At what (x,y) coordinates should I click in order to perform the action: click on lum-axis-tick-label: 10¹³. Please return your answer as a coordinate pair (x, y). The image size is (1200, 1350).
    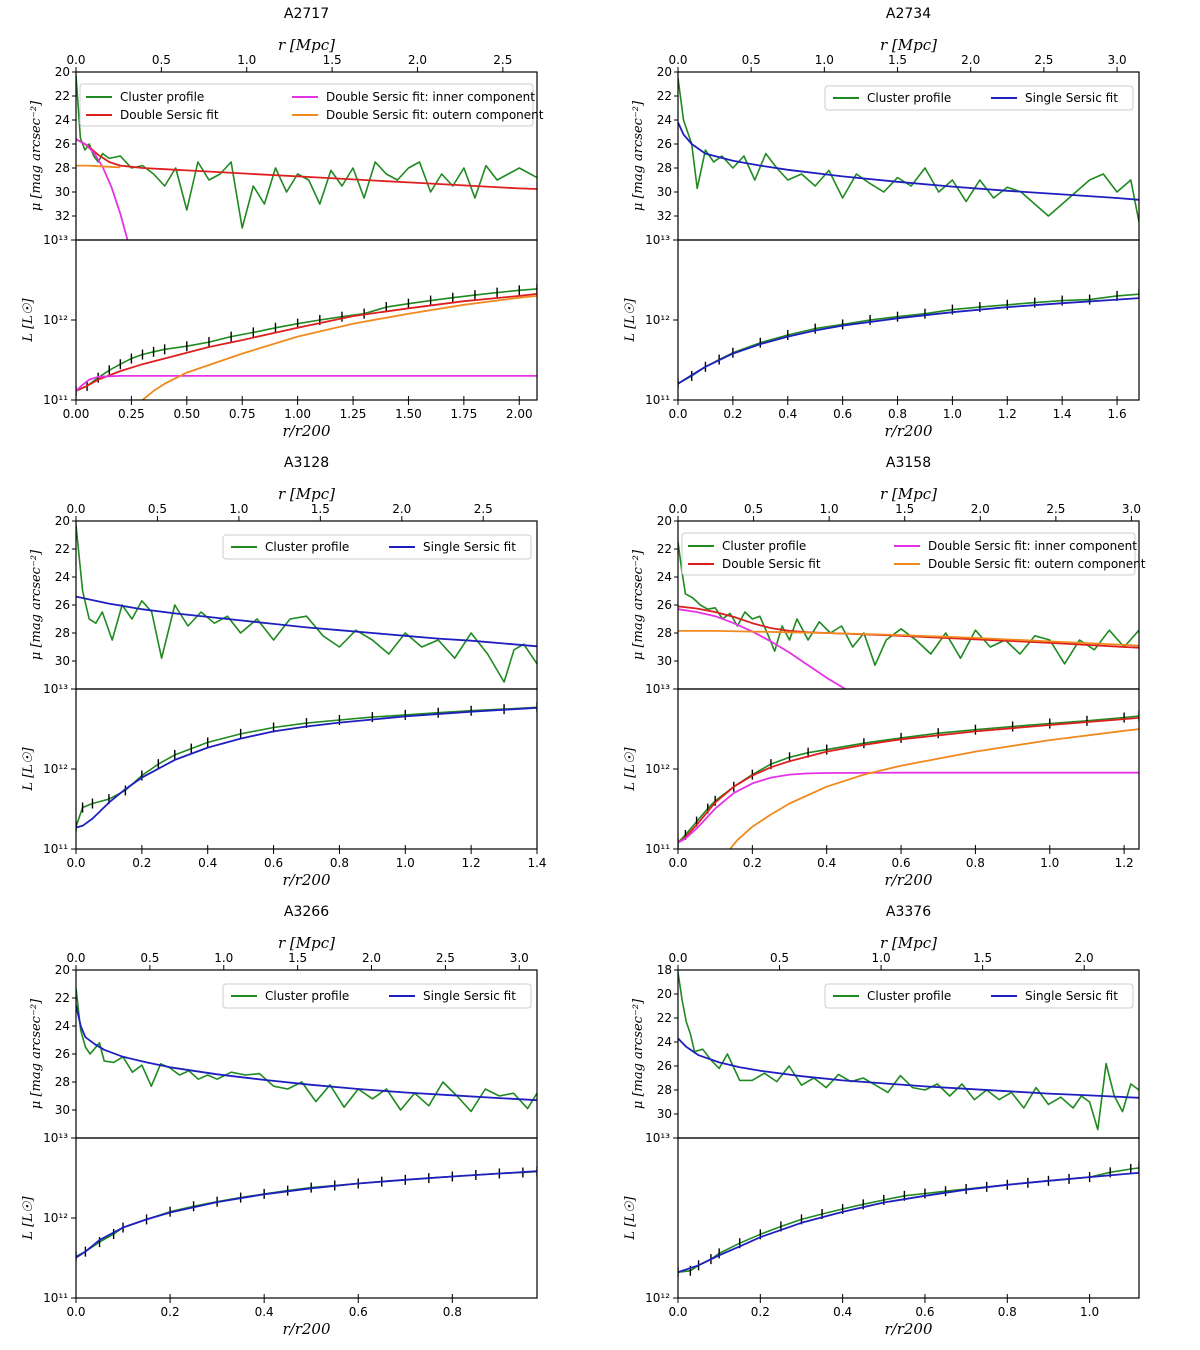
    Looking at the image, I should click on (657, 689).